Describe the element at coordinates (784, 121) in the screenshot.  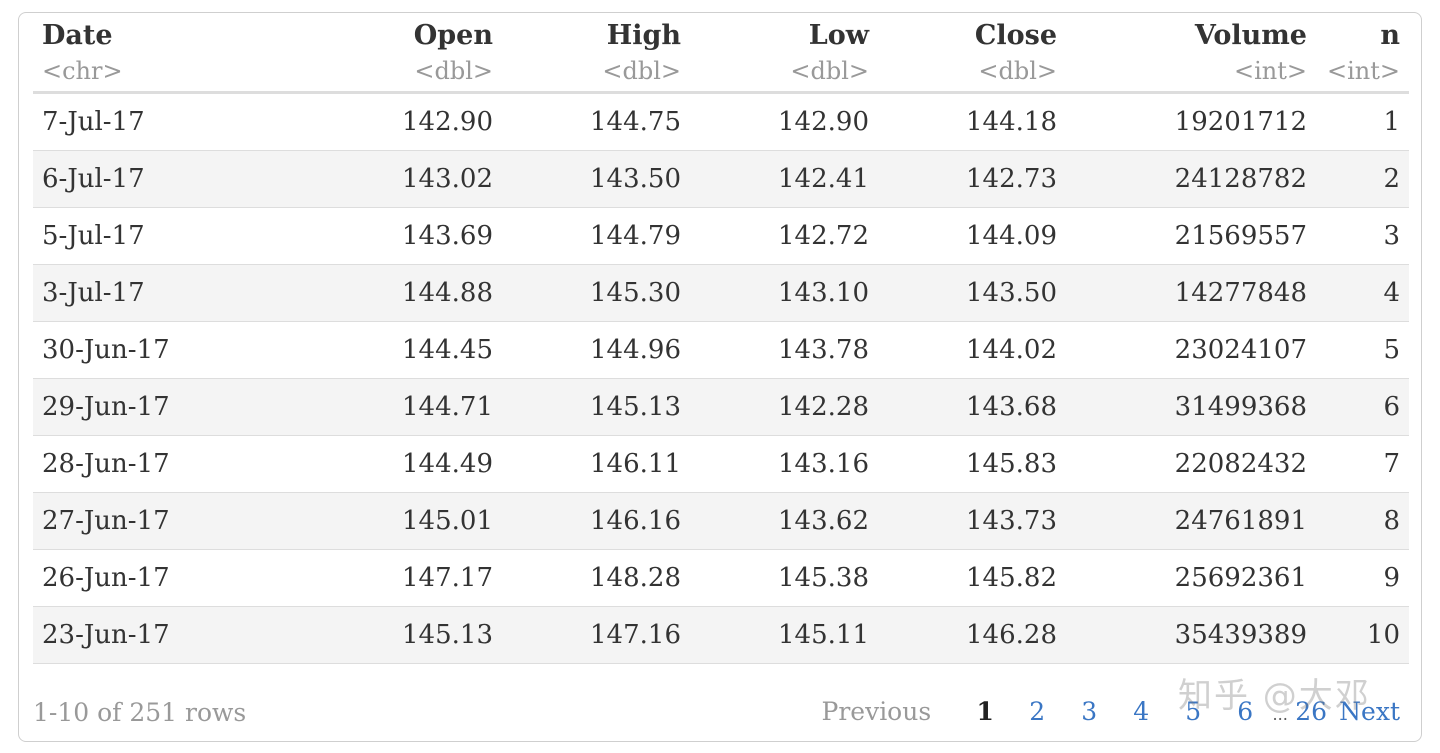
I see `cell-low: 142.90` at that location.